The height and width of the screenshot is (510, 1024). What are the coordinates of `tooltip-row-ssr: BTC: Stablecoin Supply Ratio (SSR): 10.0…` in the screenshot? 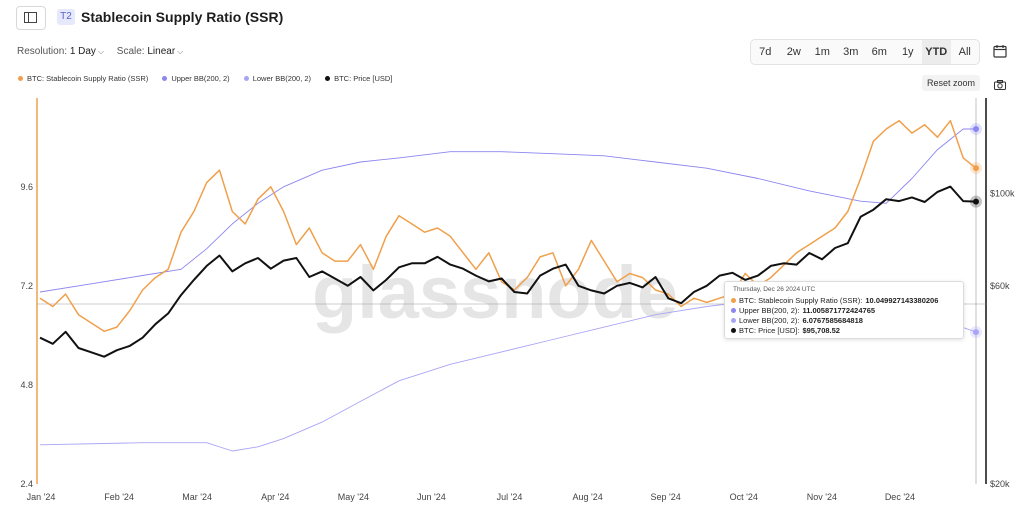 It's located at (834, 300).